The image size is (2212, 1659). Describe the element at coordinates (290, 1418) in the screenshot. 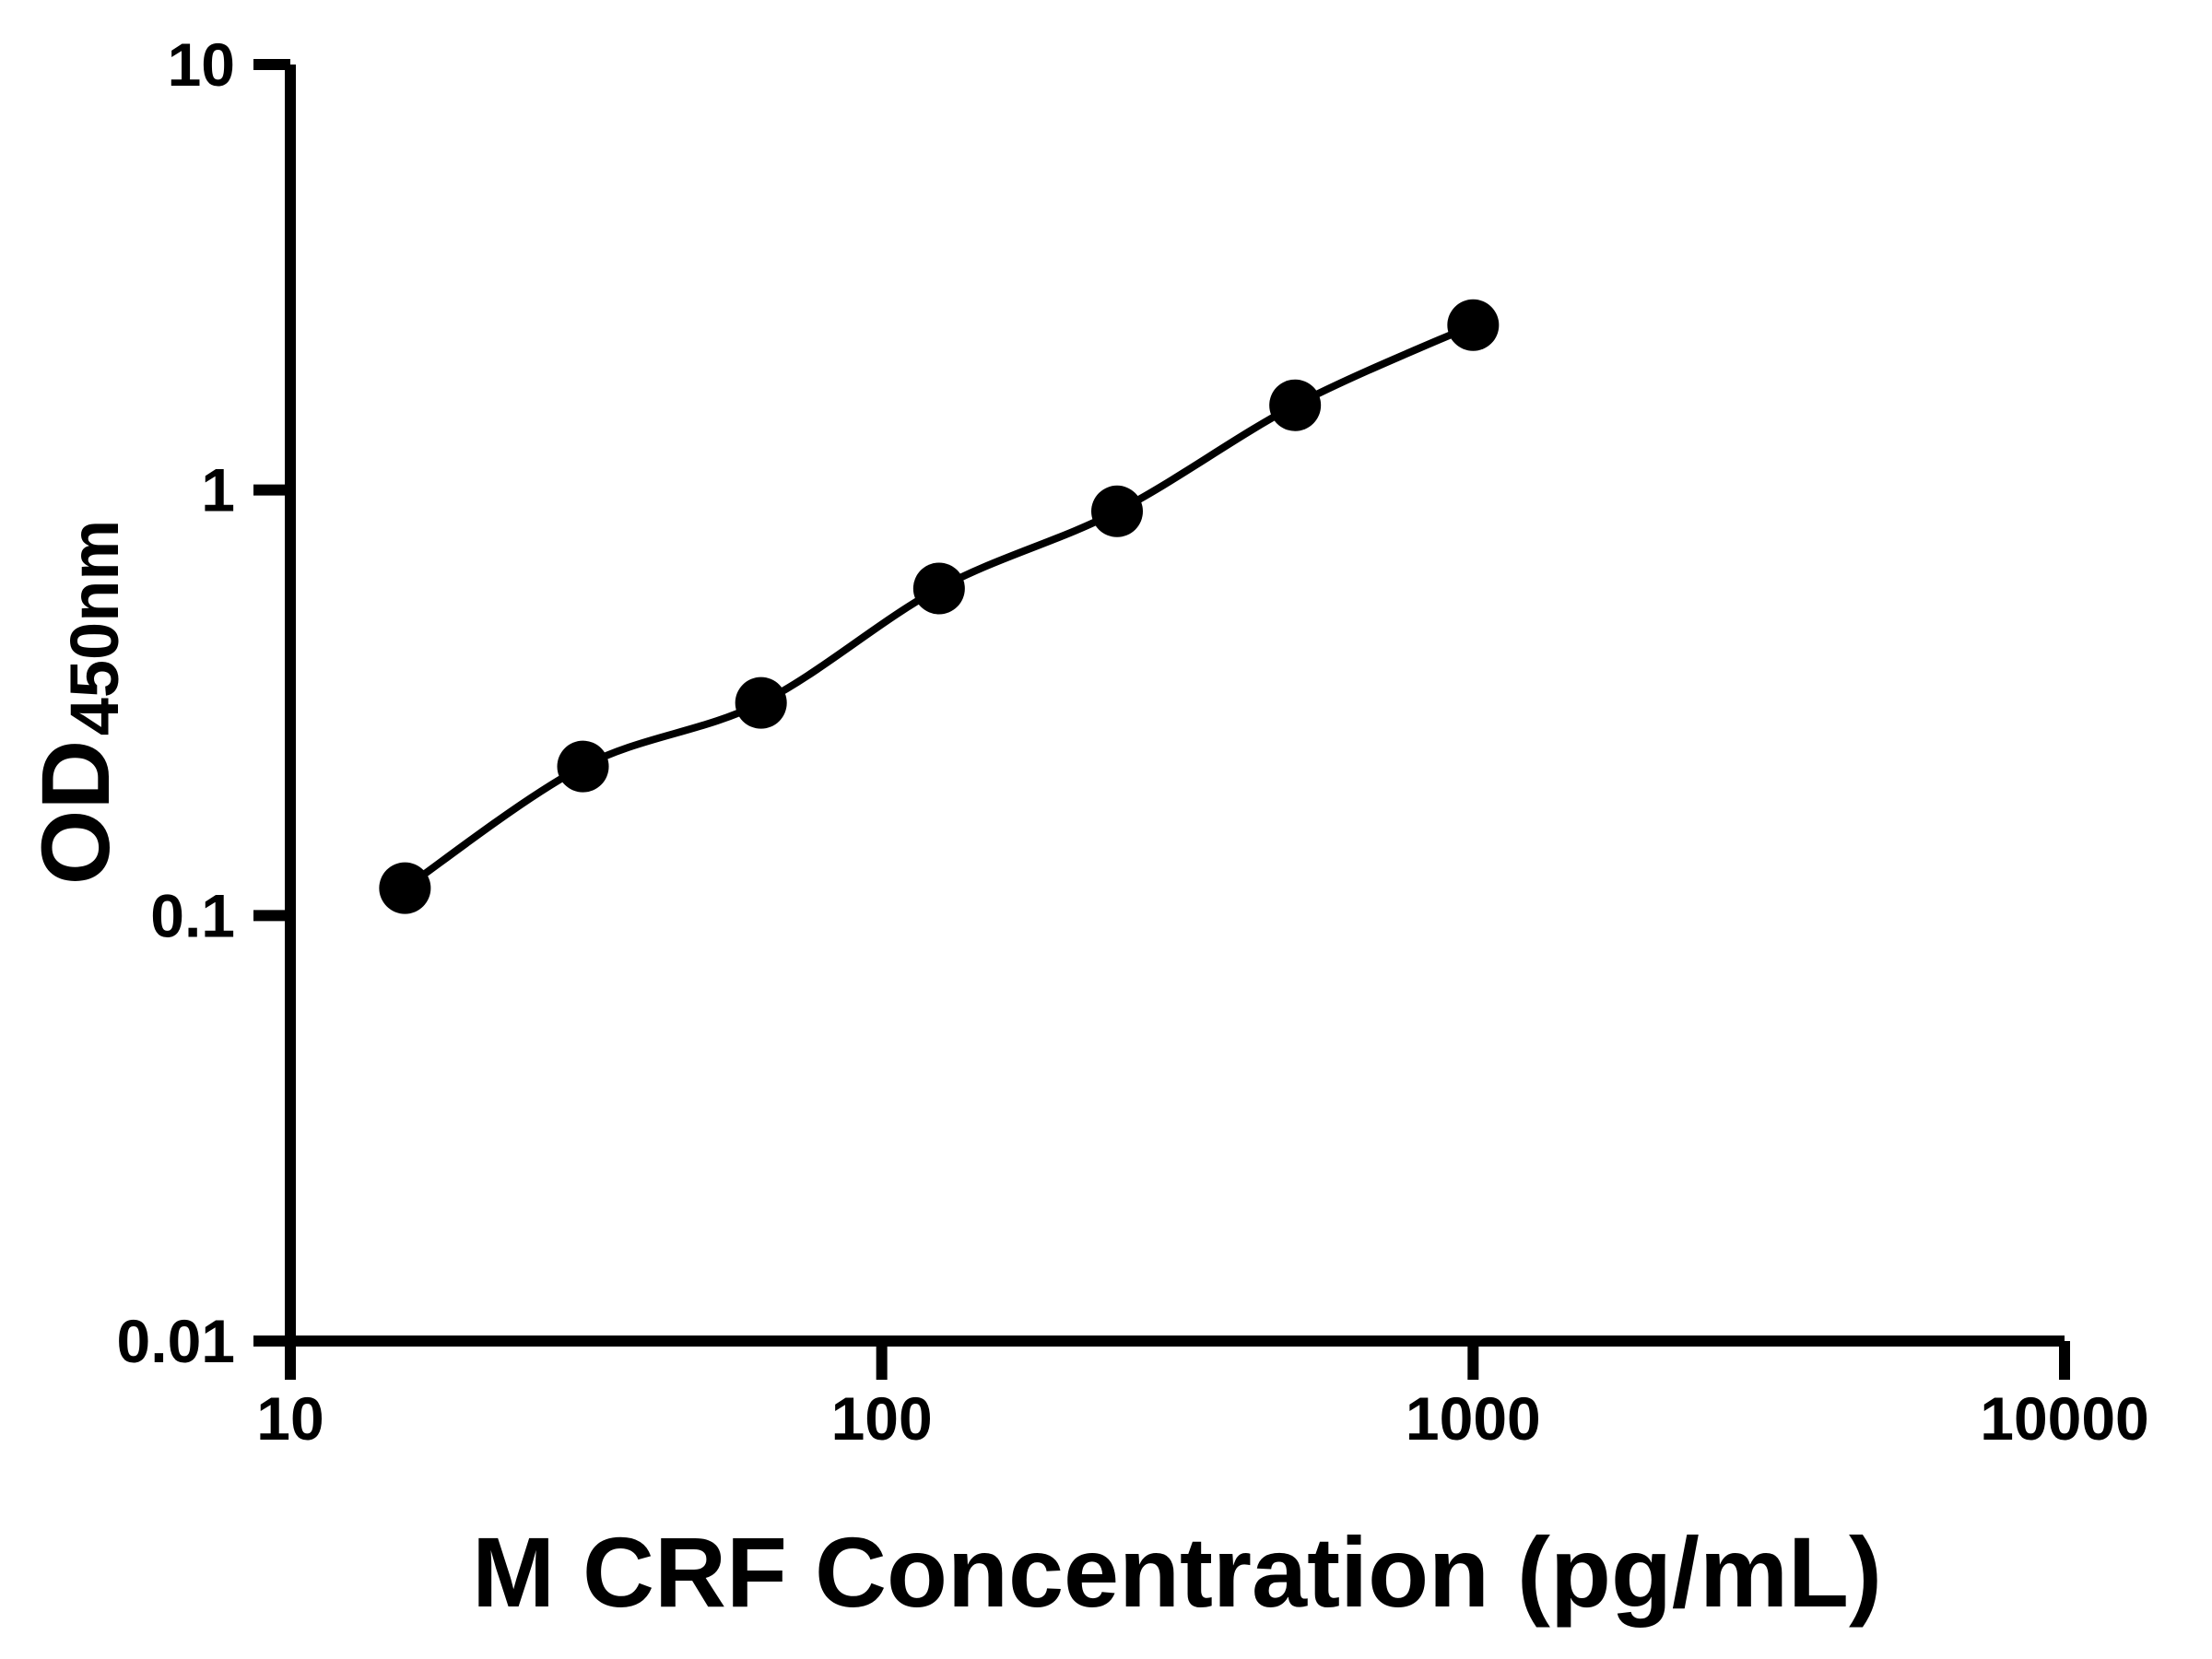

I see `x-tick-label: 10` at that location.